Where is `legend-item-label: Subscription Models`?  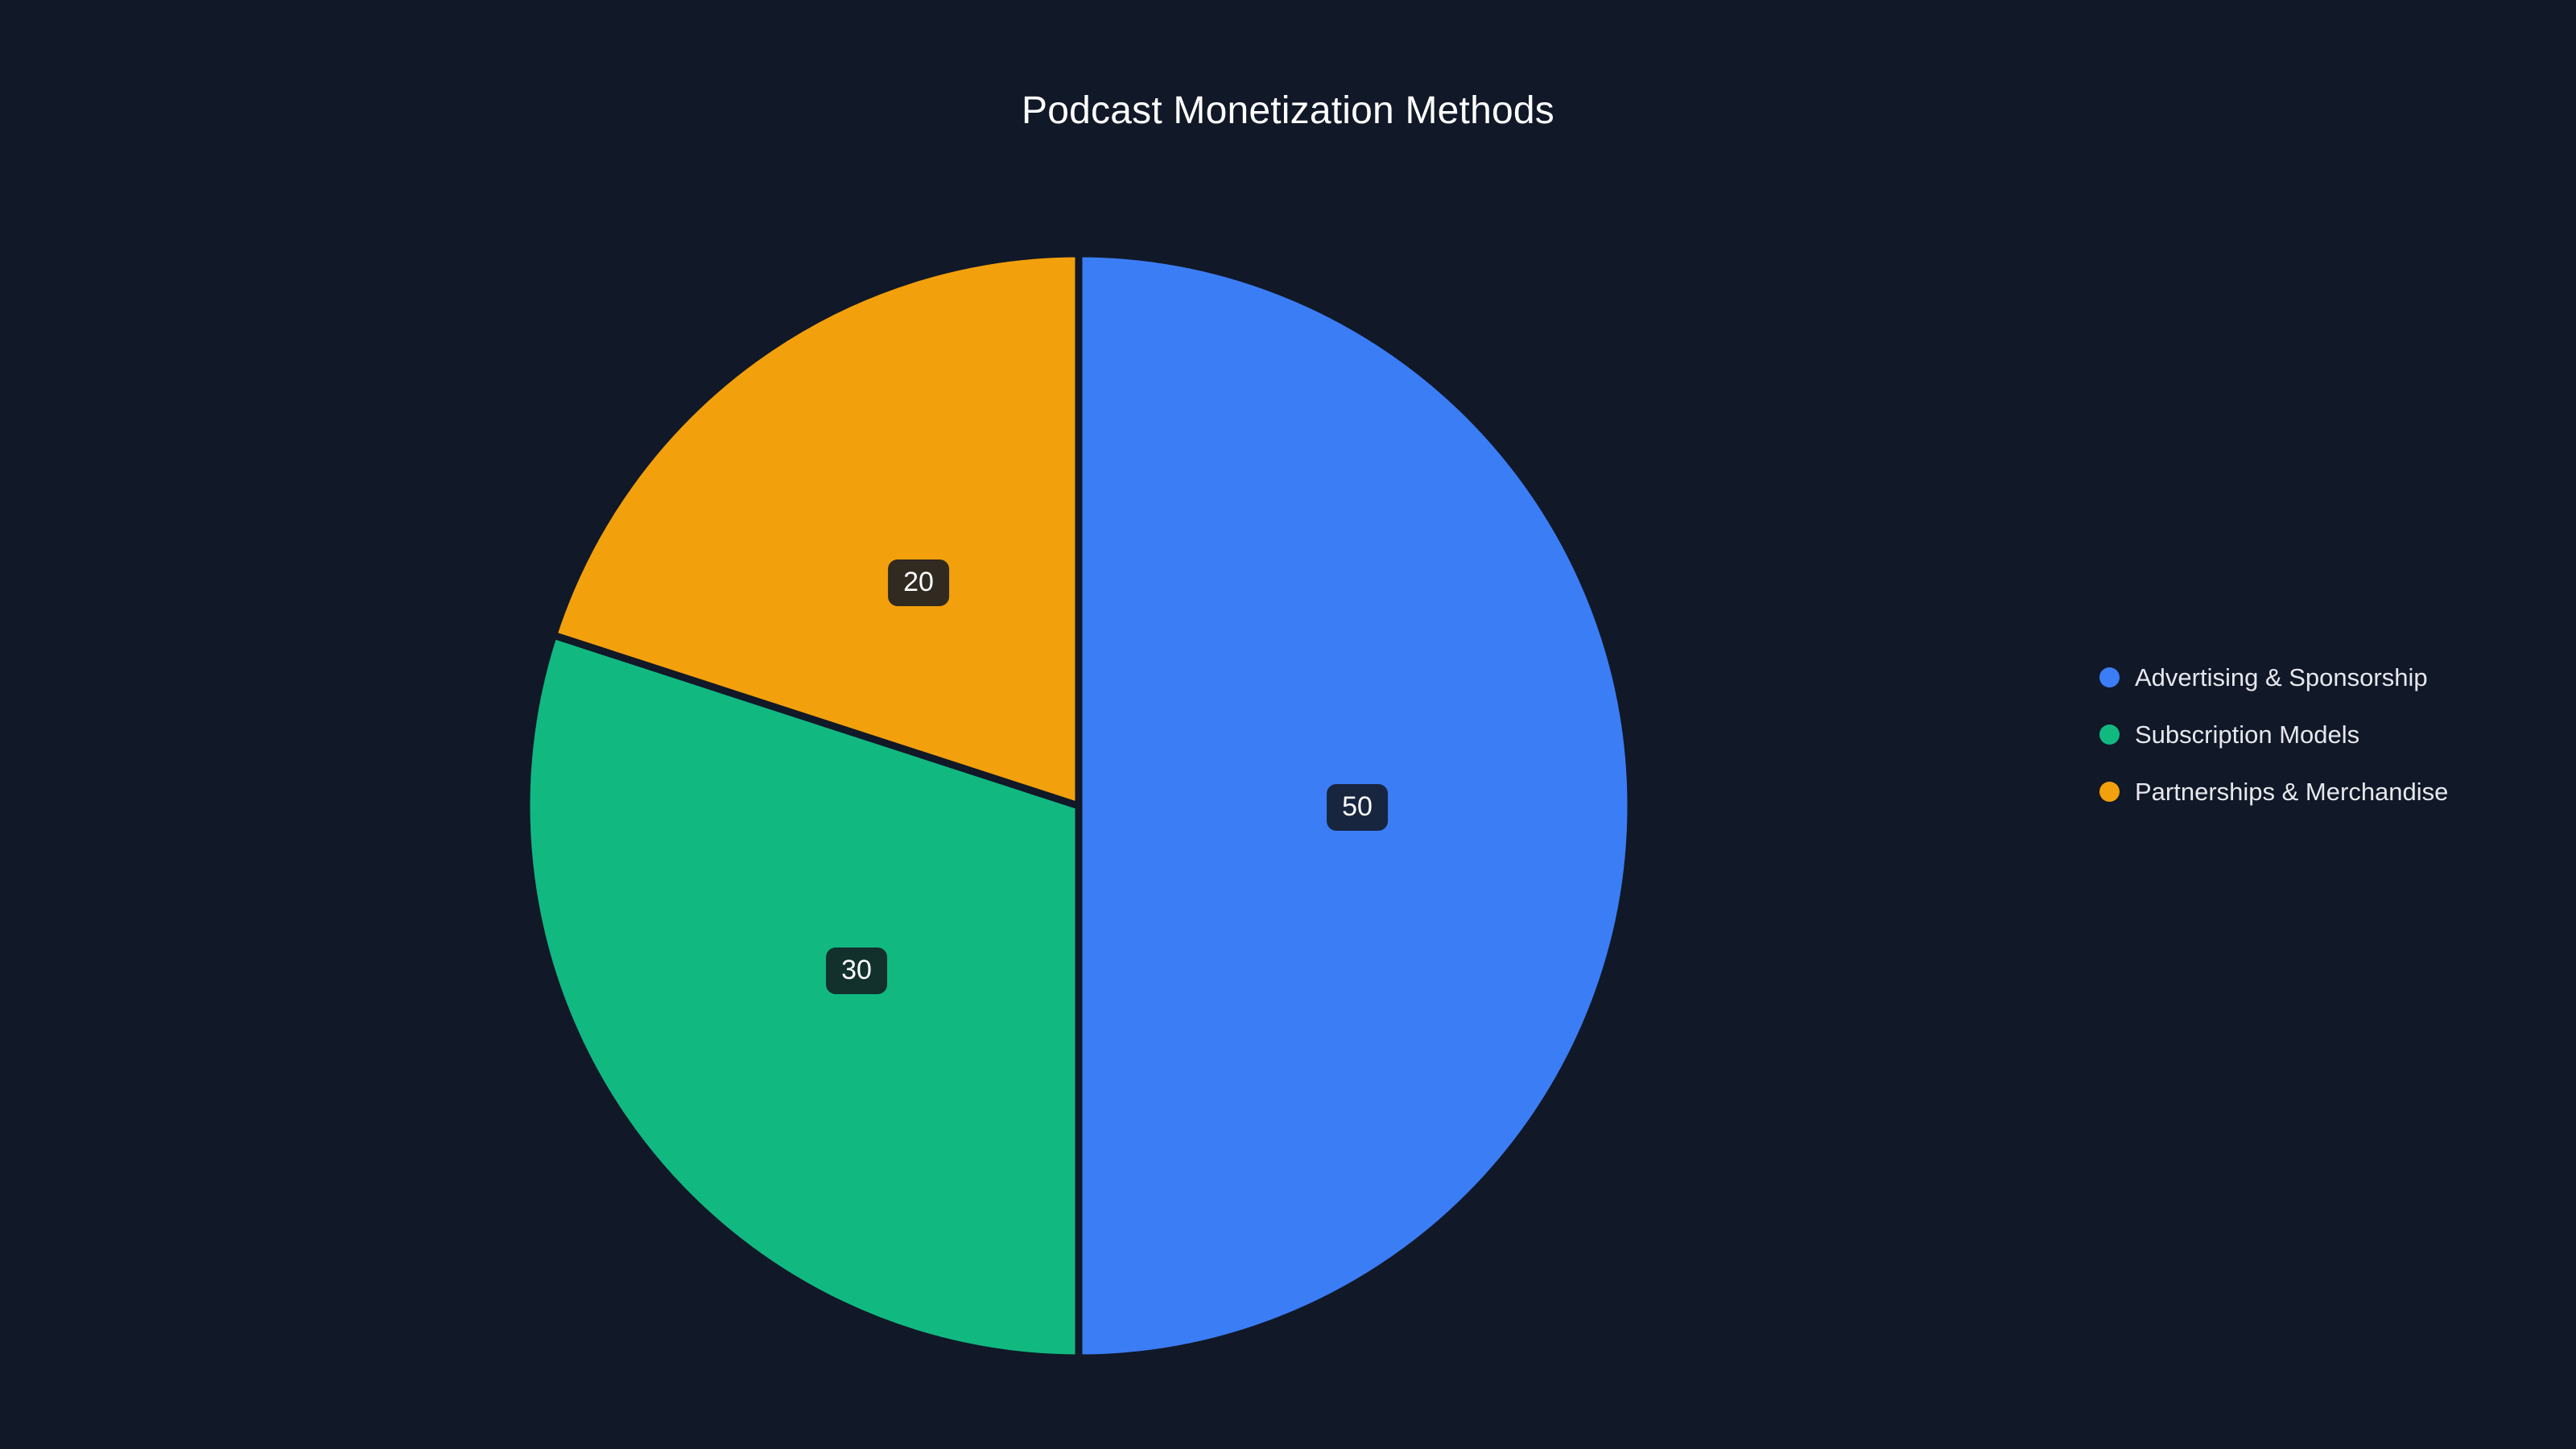 legend-item-label: Subscription Models is located at coordinates (2247, 734).